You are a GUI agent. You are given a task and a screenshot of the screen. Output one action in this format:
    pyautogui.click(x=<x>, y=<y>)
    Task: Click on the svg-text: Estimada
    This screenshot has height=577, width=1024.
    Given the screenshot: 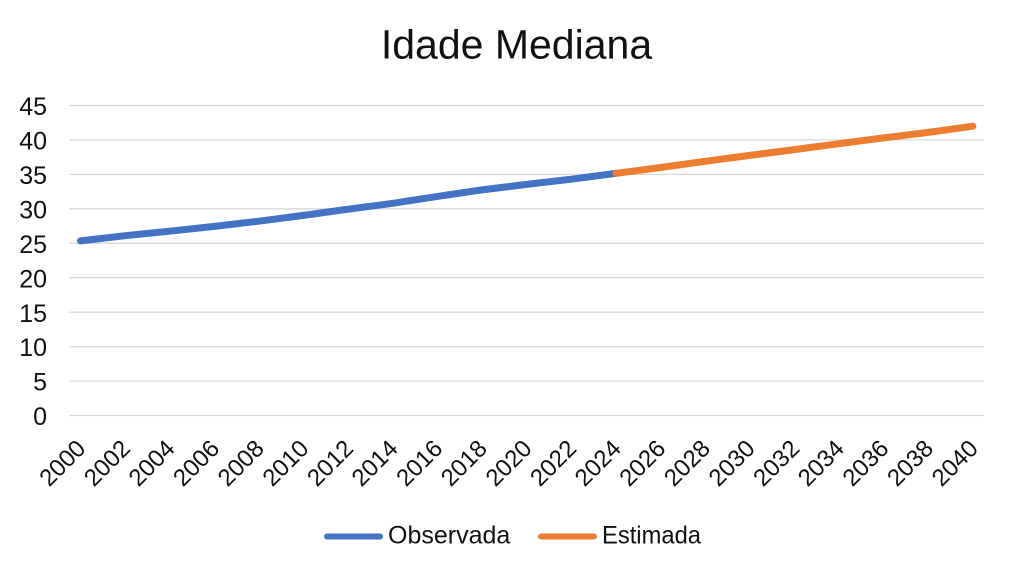 What is the action you would take?
    pyautogui.click(x=651, y=536)
    